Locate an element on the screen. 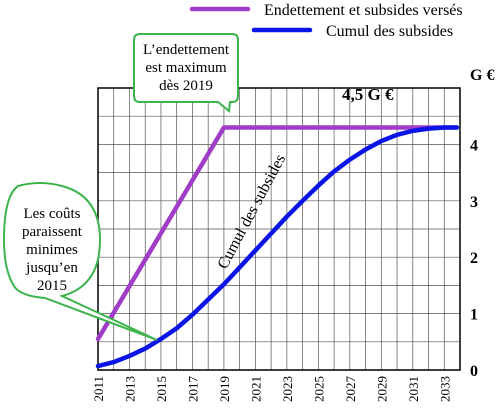  callout-top-line-3: dès 2019 is located at coordinates (186, 86).